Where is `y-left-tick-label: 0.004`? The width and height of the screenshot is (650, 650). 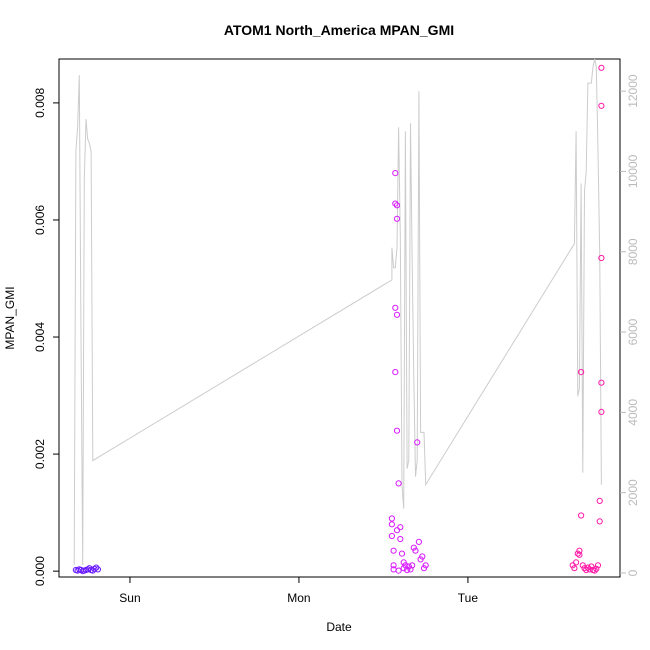 y-left-tick-label: 0.004 is located at coordinates (40, 337).